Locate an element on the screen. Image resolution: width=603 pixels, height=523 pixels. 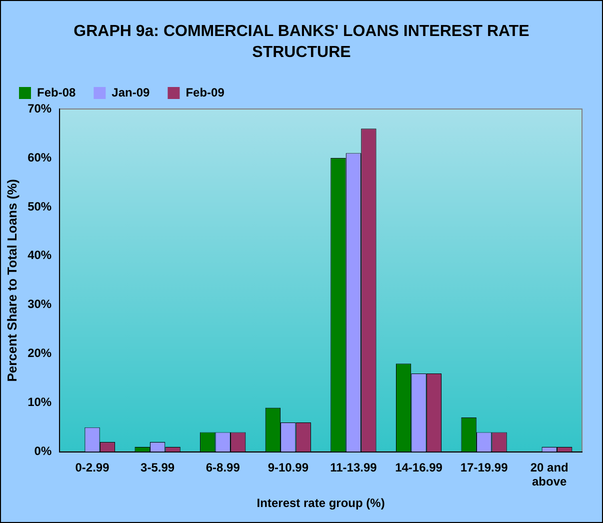
x-tick-label: 20 and above is located at coordinates (549, 474).